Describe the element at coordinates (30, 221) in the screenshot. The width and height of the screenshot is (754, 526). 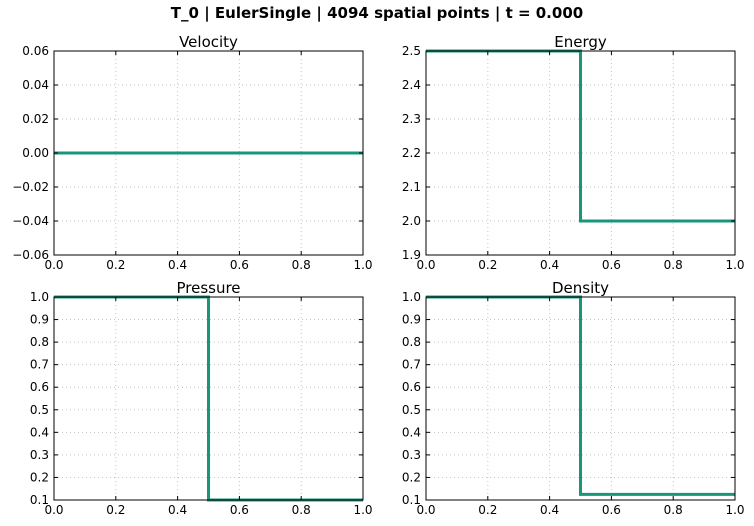
I see `velocity-ytick-label: −0.04` at that location.